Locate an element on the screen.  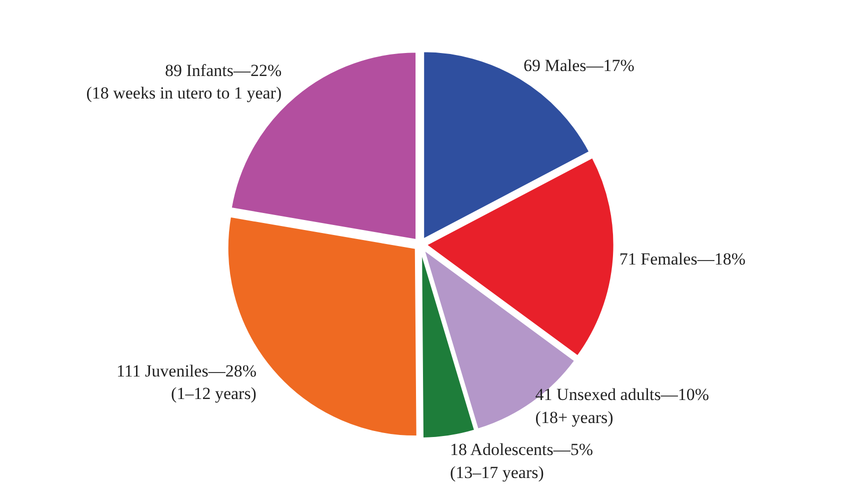
slice-label: 69 Males—17% is located at coordinates (578, 66).